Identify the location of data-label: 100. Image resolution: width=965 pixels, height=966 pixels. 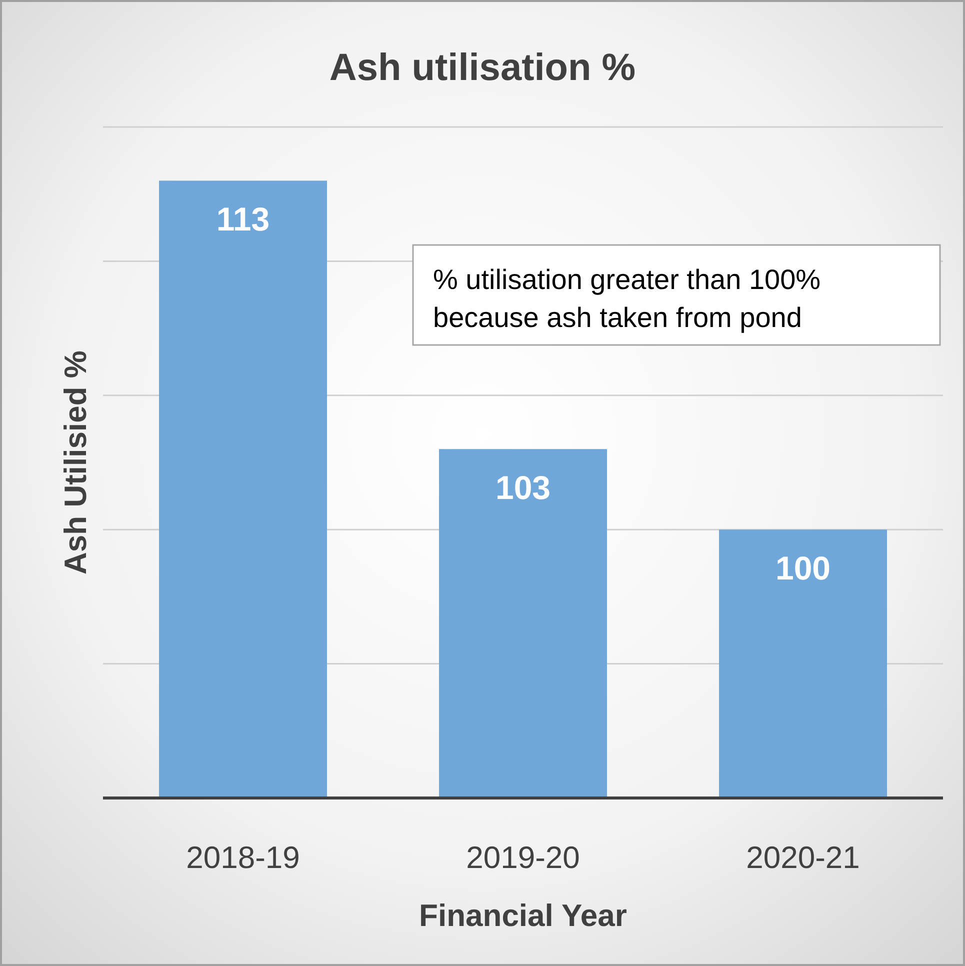
(803, 568).